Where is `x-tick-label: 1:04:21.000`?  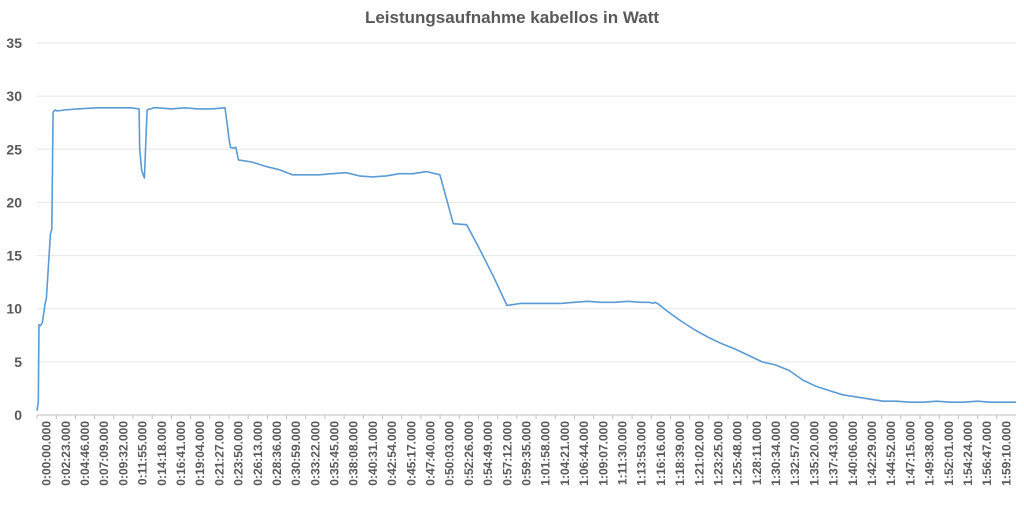 x-tick-label: 1:04:21.000 is located at coordinates (565, 453).